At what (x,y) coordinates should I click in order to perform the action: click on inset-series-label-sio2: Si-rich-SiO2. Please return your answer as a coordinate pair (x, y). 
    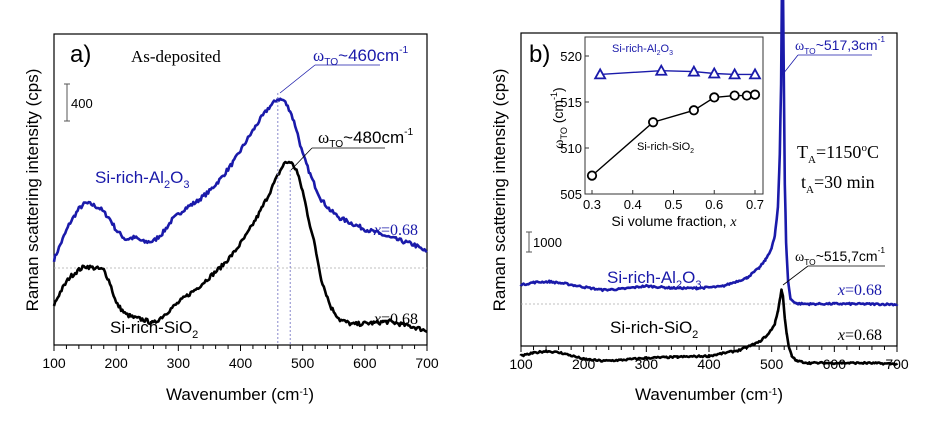
    Looking at the image, I should click on (665, 148).